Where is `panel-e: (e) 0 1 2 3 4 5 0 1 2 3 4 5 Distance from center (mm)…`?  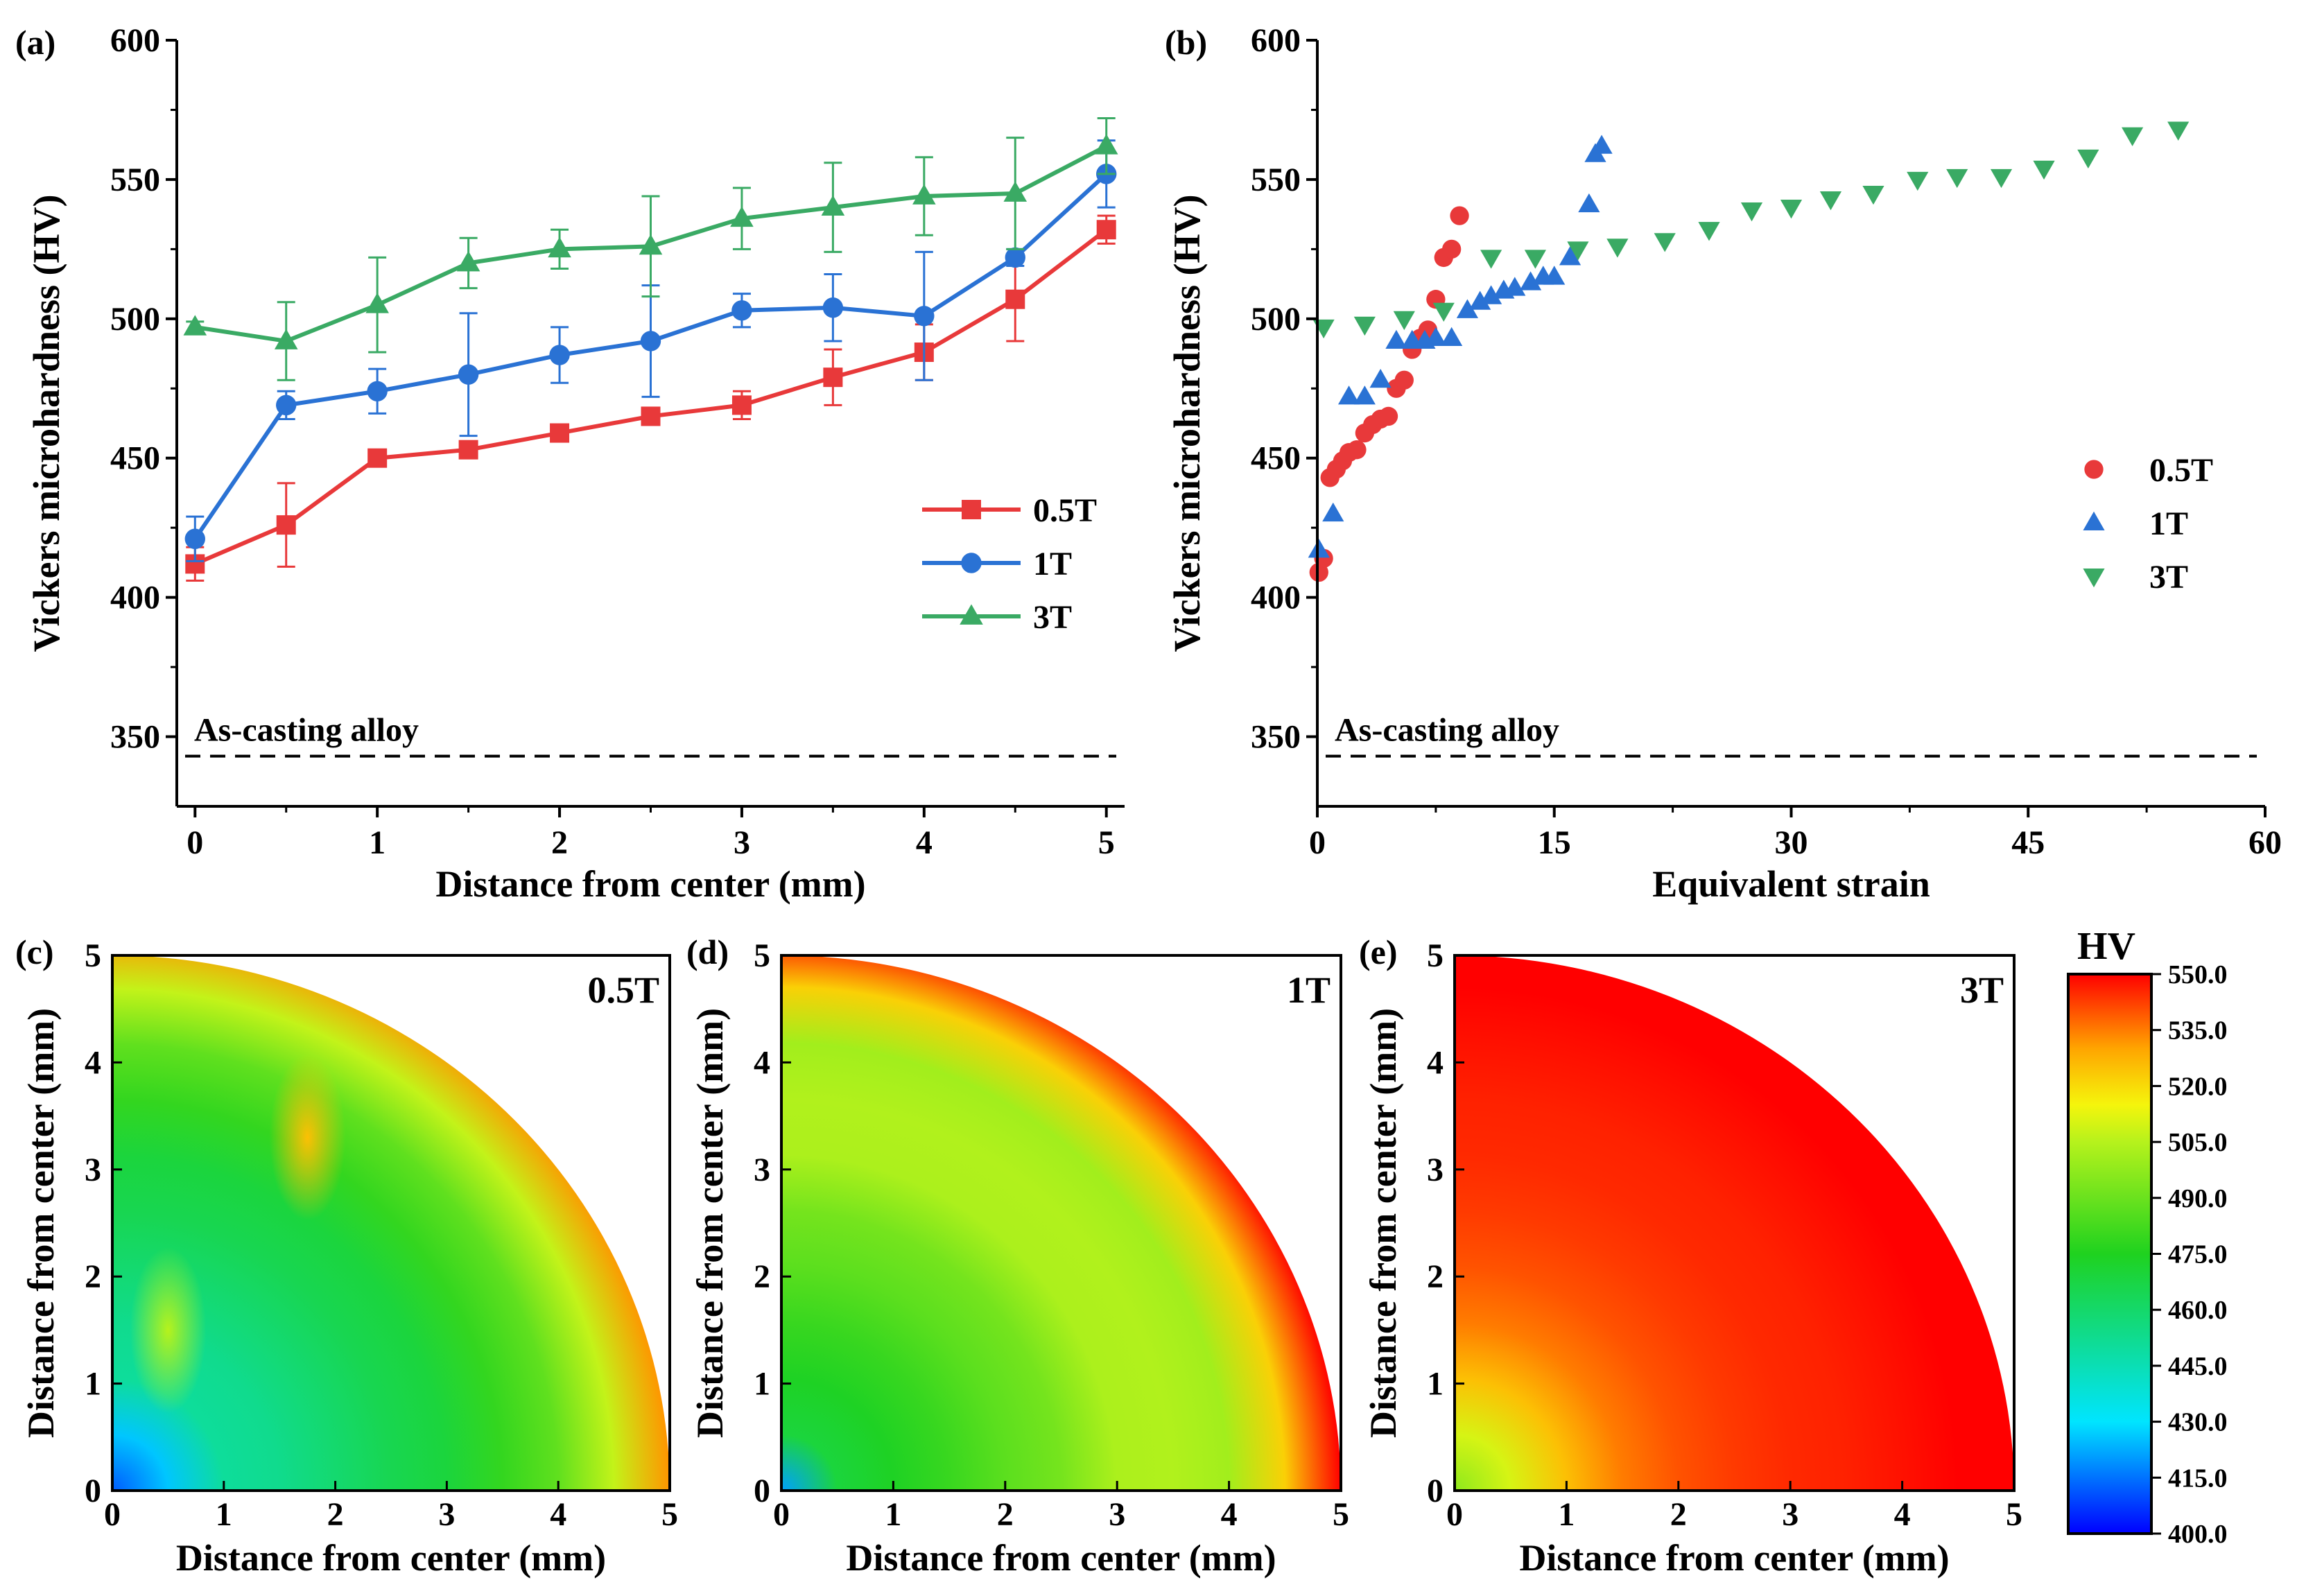 panel-e: (e) 0 1 2 3 4 5 0 1 2 3 4 5 Distance from center (mm)… is located at coordinates (1690, 1256).